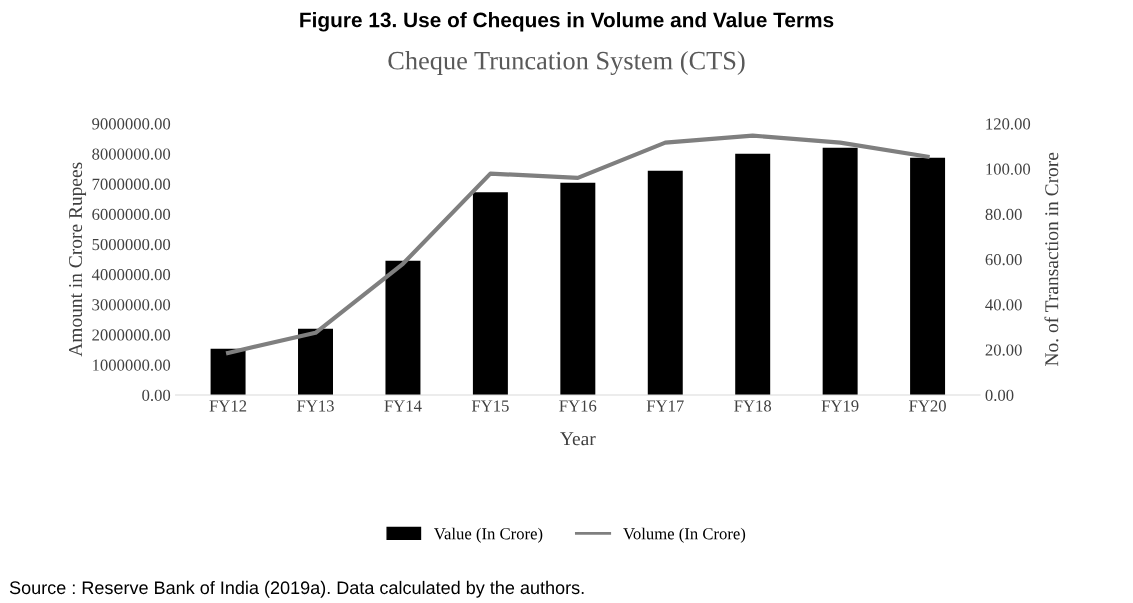  Describe the element at coordinates (1003, 350) in the screenshot. I see `y2-tick-label: 20.00` at that location.